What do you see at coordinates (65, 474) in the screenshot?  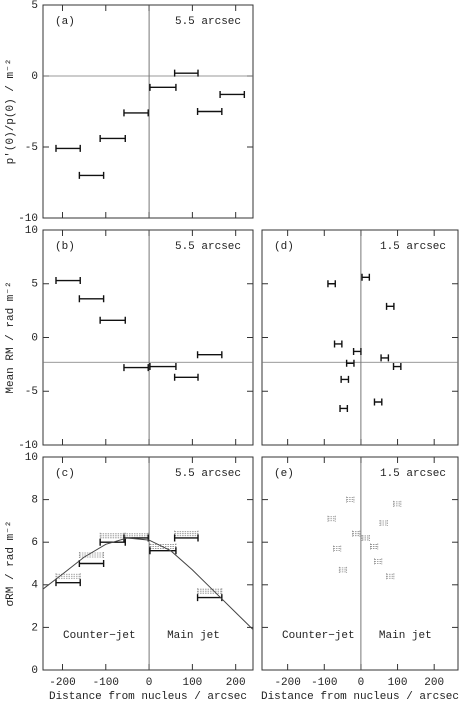 I see `panel-label: (c)` at bounding box center [65, 474].